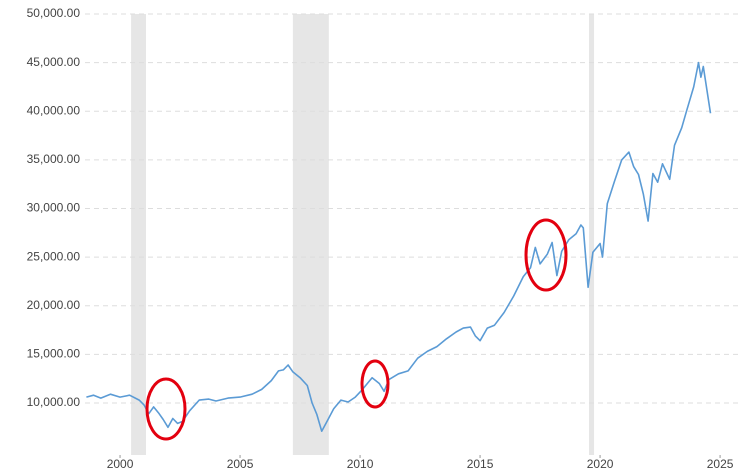 This screenshot has height=474, width=752. I want to click on y-tick-label: 25,000.00, so click(54, 256).